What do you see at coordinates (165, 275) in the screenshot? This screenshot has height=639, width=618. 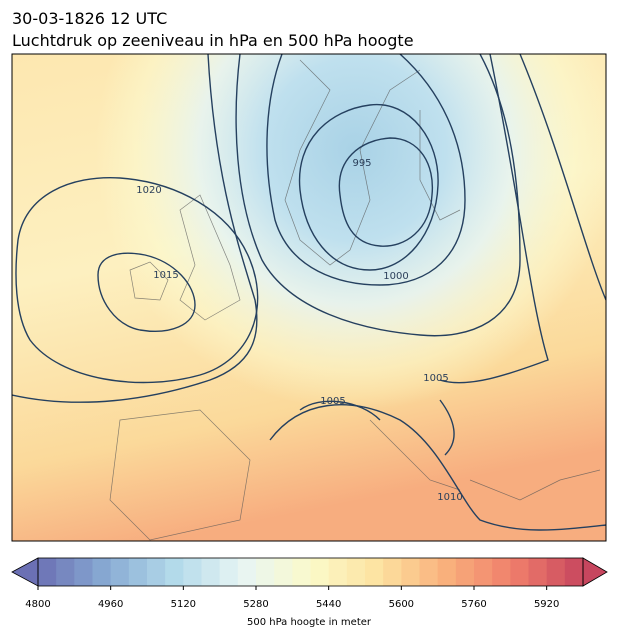 I see `contour-label: 1015` at bounding box center [165, 275].